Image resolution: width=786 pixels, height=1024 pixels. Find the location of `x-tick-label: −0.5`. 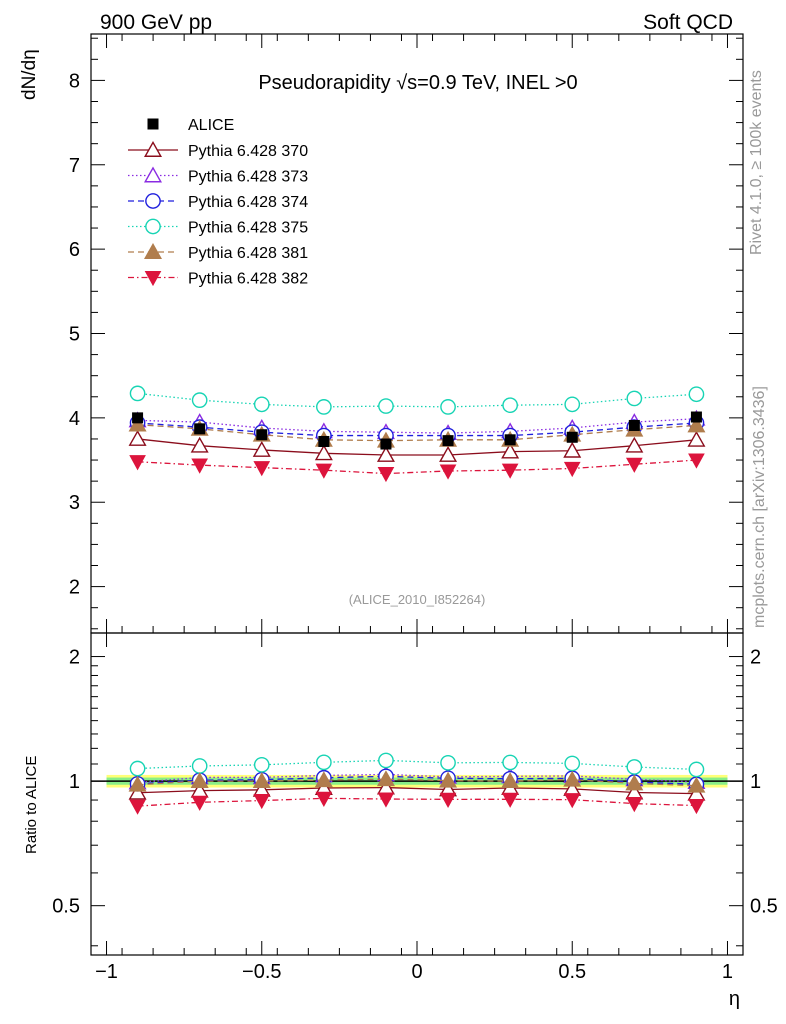

x-tick-label: −0.5 is located at coordinates (261, 972).